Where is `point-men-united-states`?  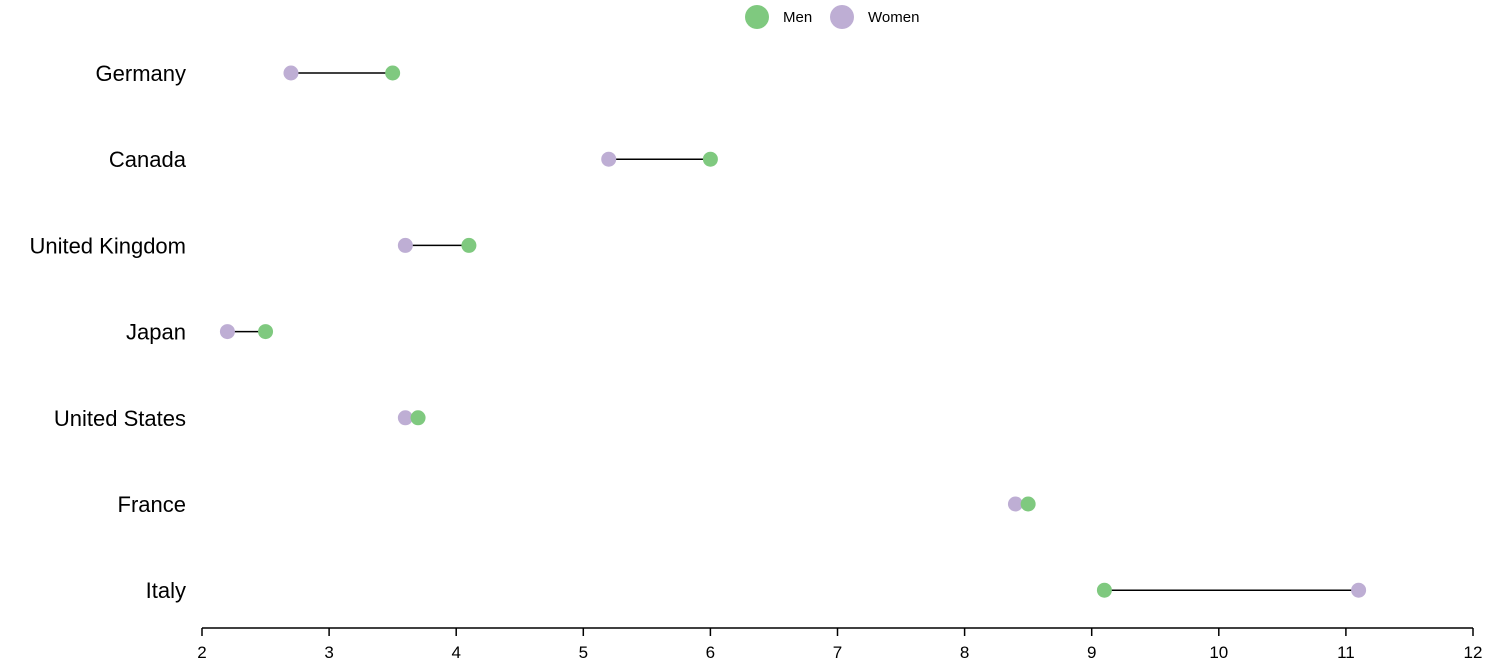 point-men-united-states is located at coordinates (418, 418).